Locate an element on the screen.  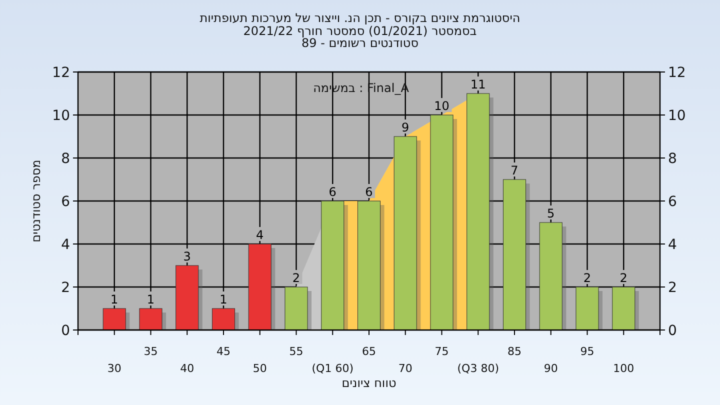
y-tick-label: 2 is located at coordinates (65, 288).